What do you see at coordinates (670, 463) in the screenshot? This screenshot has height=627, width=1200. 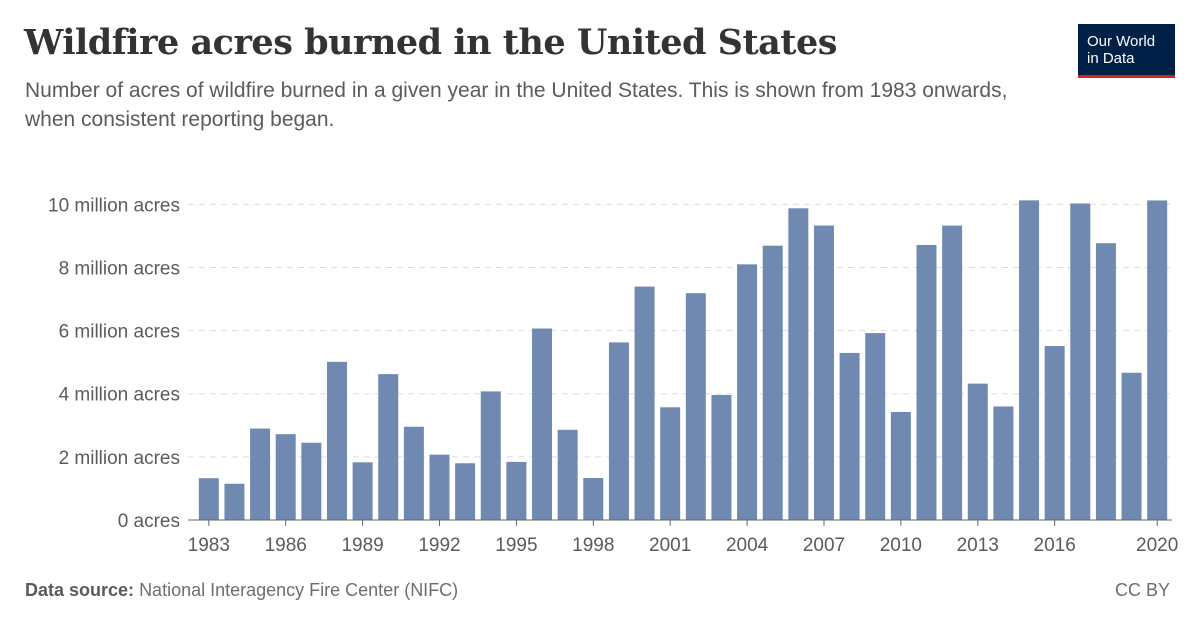 I see `bar-2001` at bounding box center [670, 463].